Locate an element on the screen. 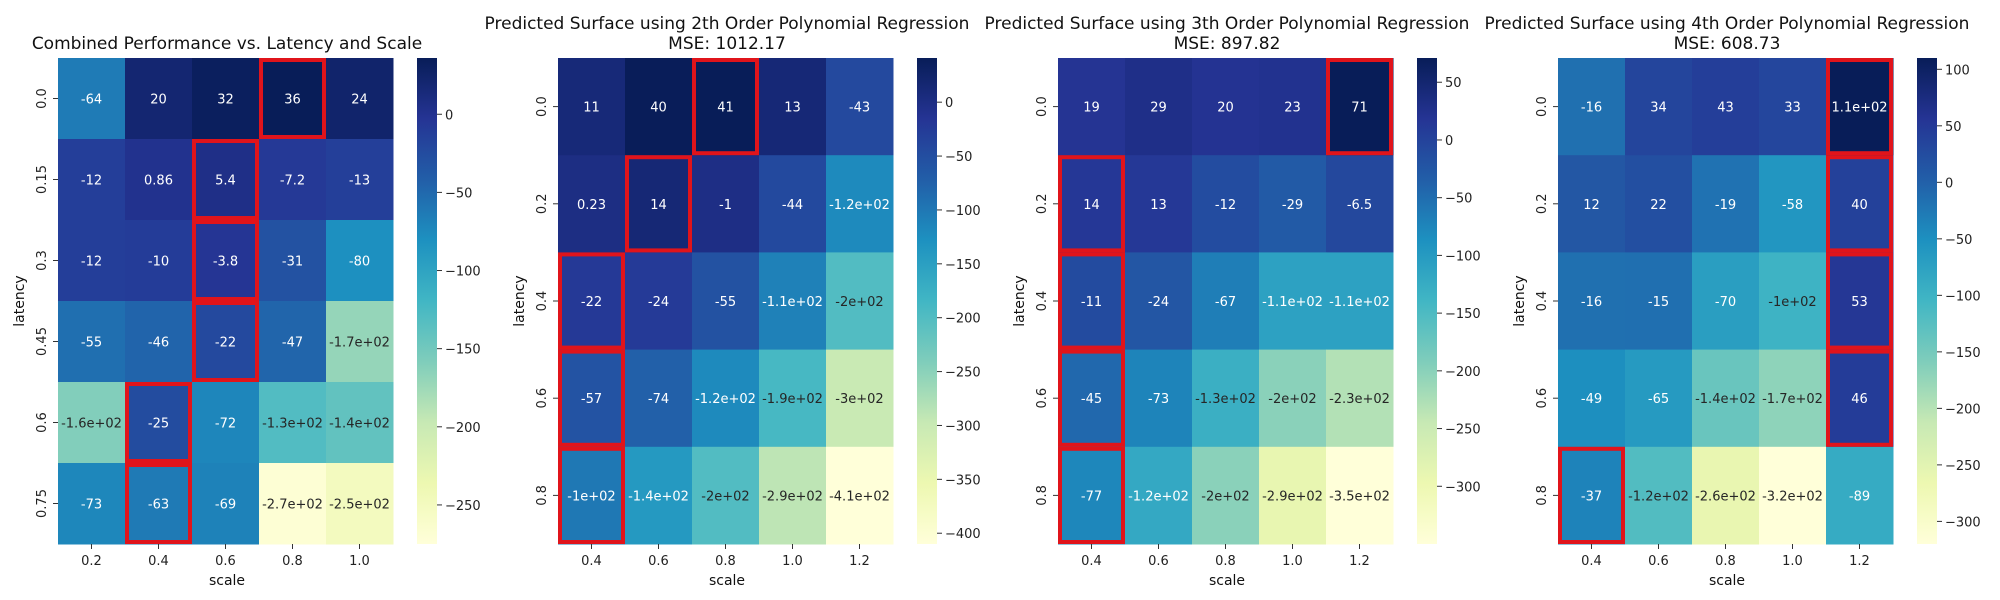 The width and height of the screenshot is (2000, 600). cell-value-label: -46 is located at coordinates (158, 343).